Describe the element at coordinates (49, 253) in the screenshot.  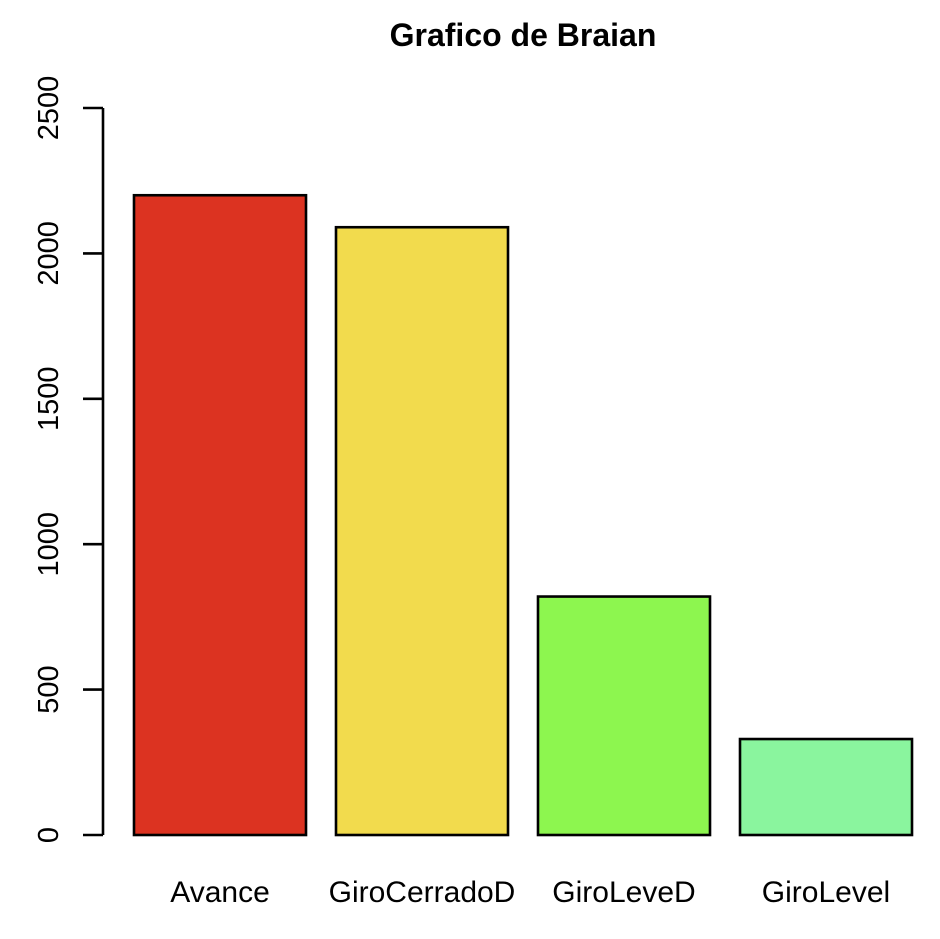
I see `y-tick-label: 2000` at that location.